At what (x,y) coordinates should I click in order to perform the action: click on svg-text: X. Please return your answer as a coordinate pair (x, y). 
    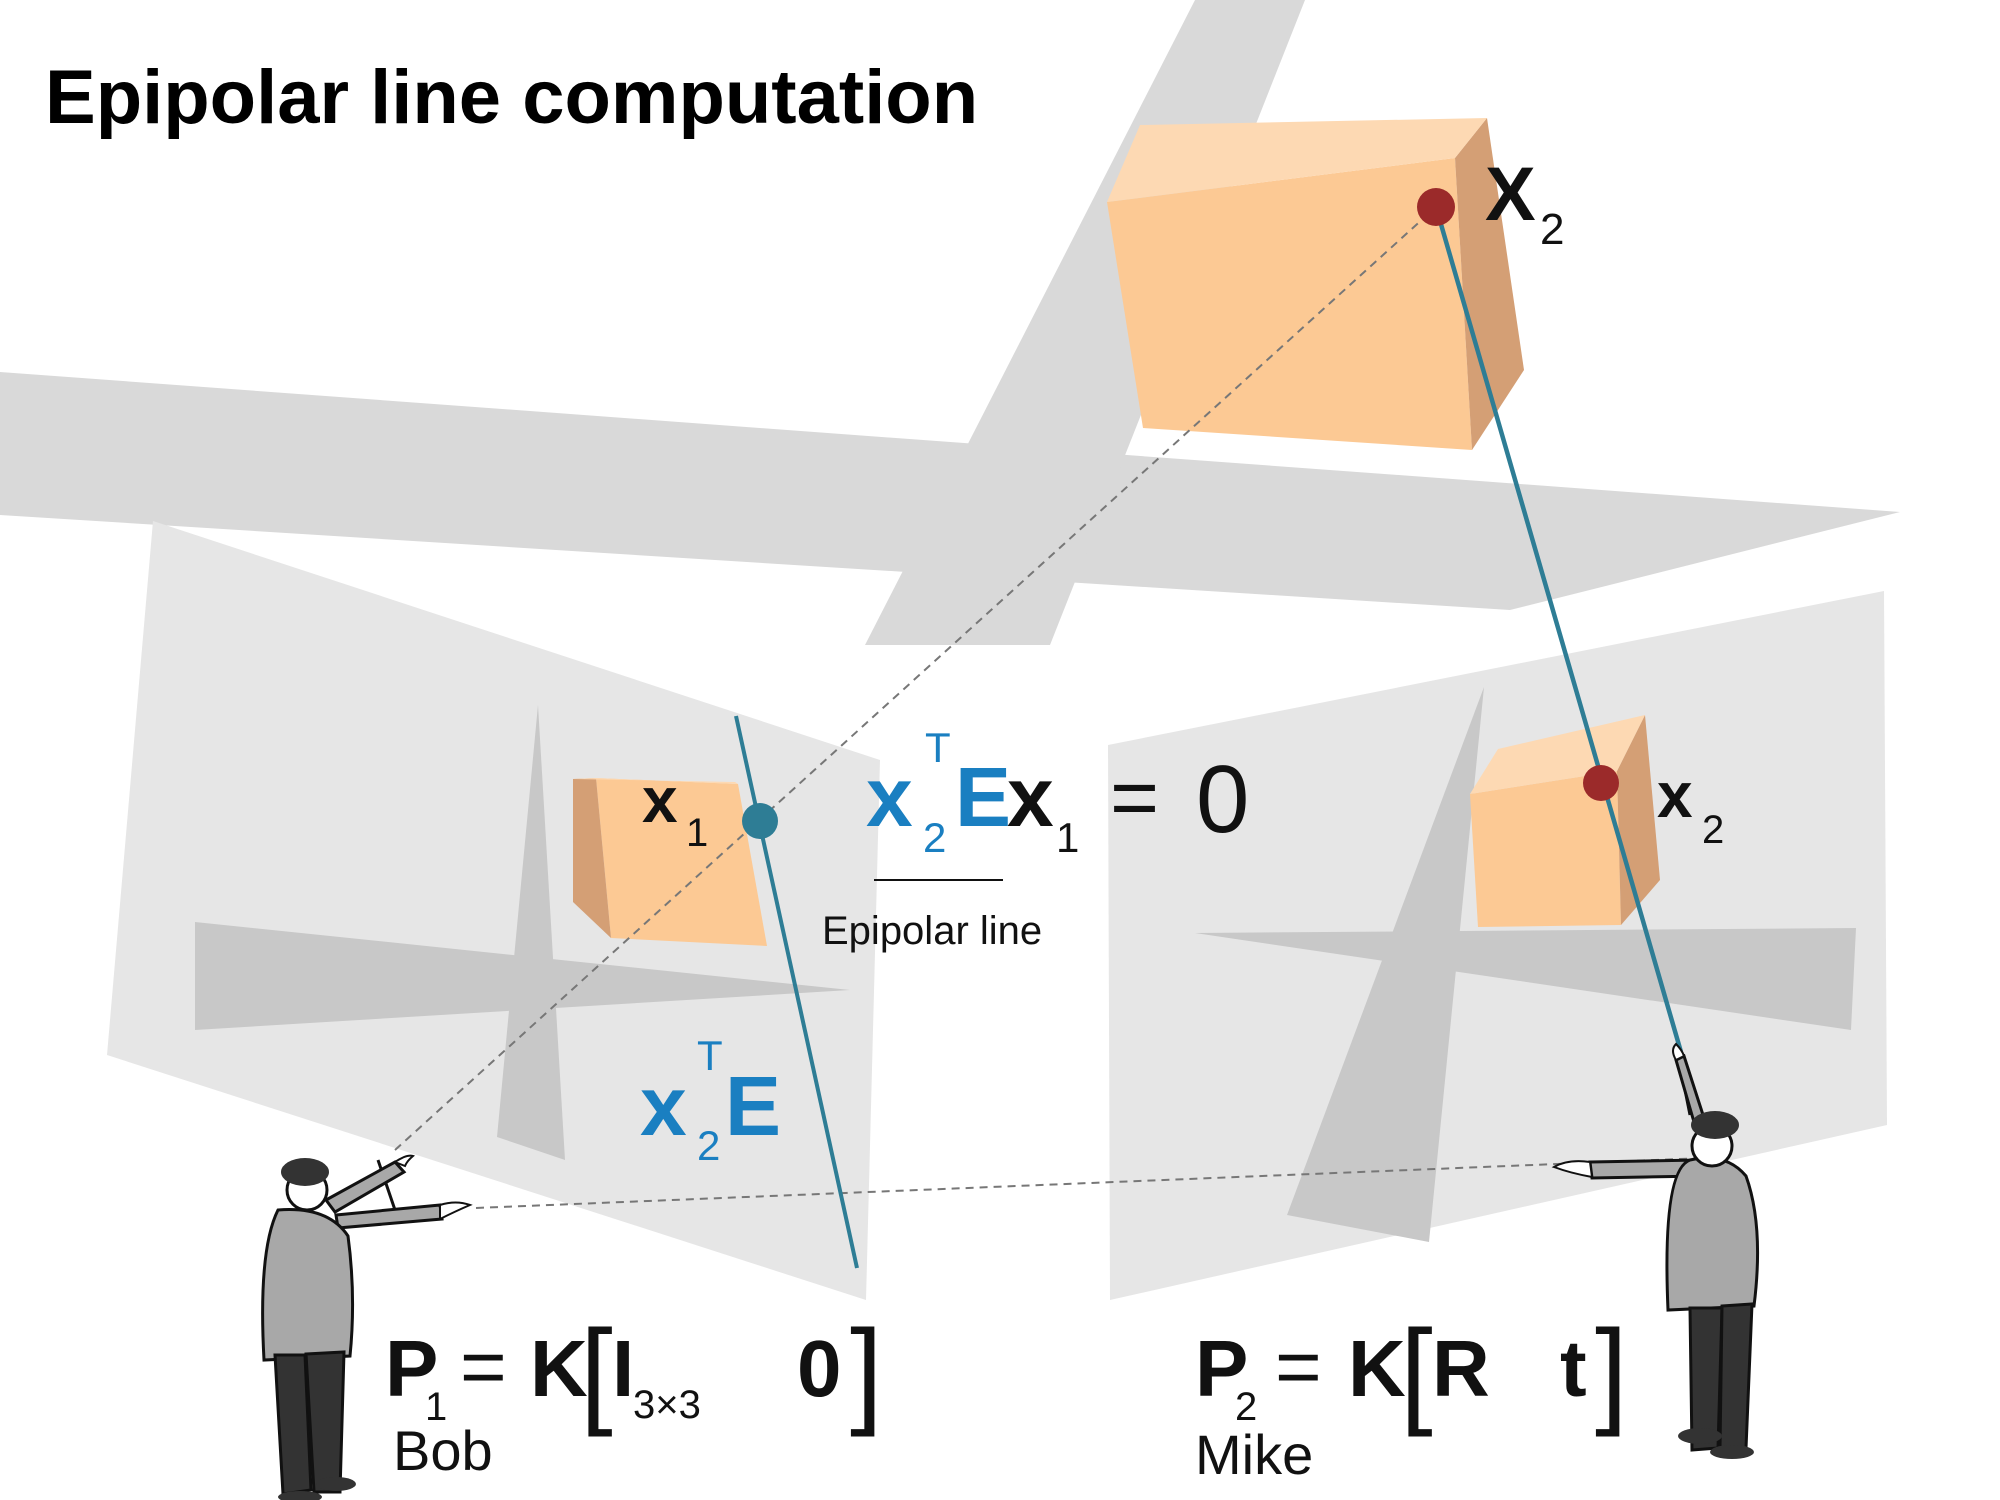
    Looking at the image, I should click on (1510, 194).